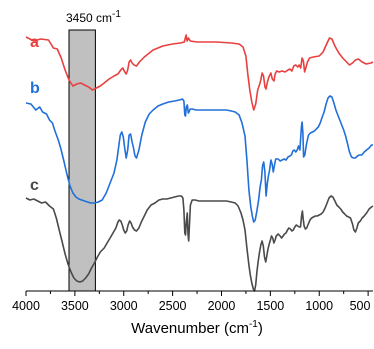 The height and width of the screenshot is (349, 374). I want to click on x-tick-label: 3500, so click(75, 306).